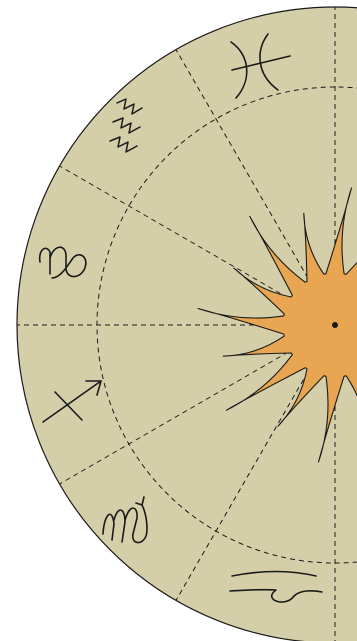  What do you see at coordinates (62, 262) in the screenshot?
I see `capricorn-icon` at bounding box center [62, 262].